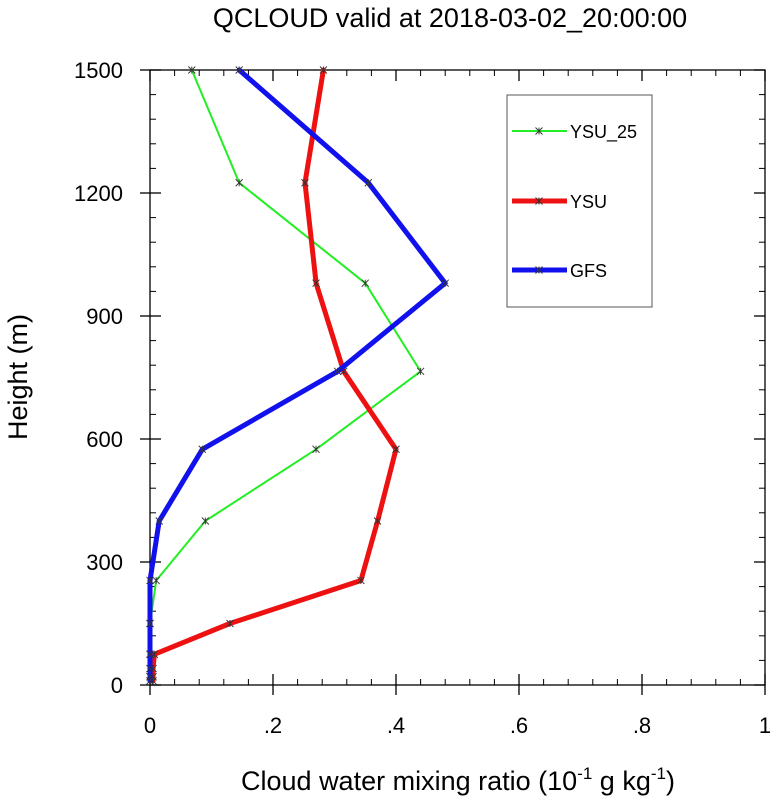 This screenshot has height=801, width=781. What do you see at coordinates (450, 18) in the screenshot?
I see `chart-title: QCLOUD valid at 2018-03-02_20:00:00` at bounding box center [450, 18].